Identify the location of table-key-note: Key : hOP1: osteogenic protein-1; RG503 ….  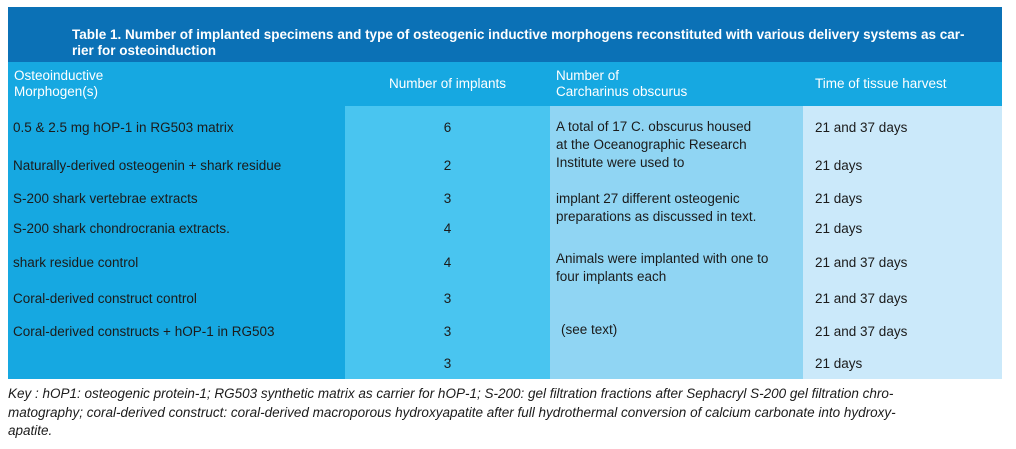
(452, 412).